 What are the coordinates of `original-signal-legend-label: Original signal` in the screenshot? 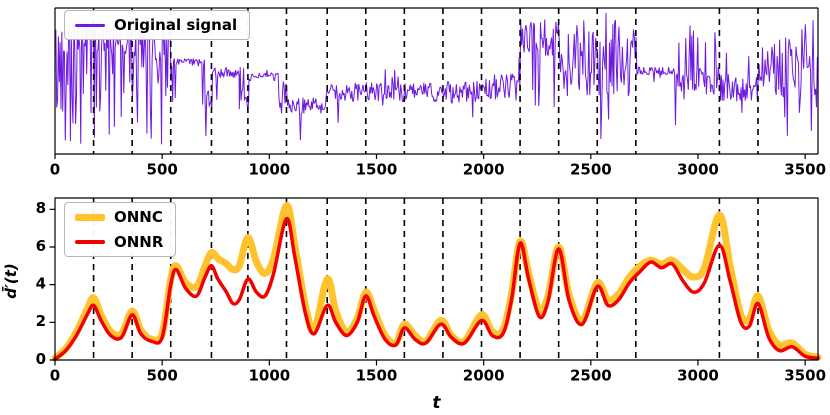 It's located at (176, 25).